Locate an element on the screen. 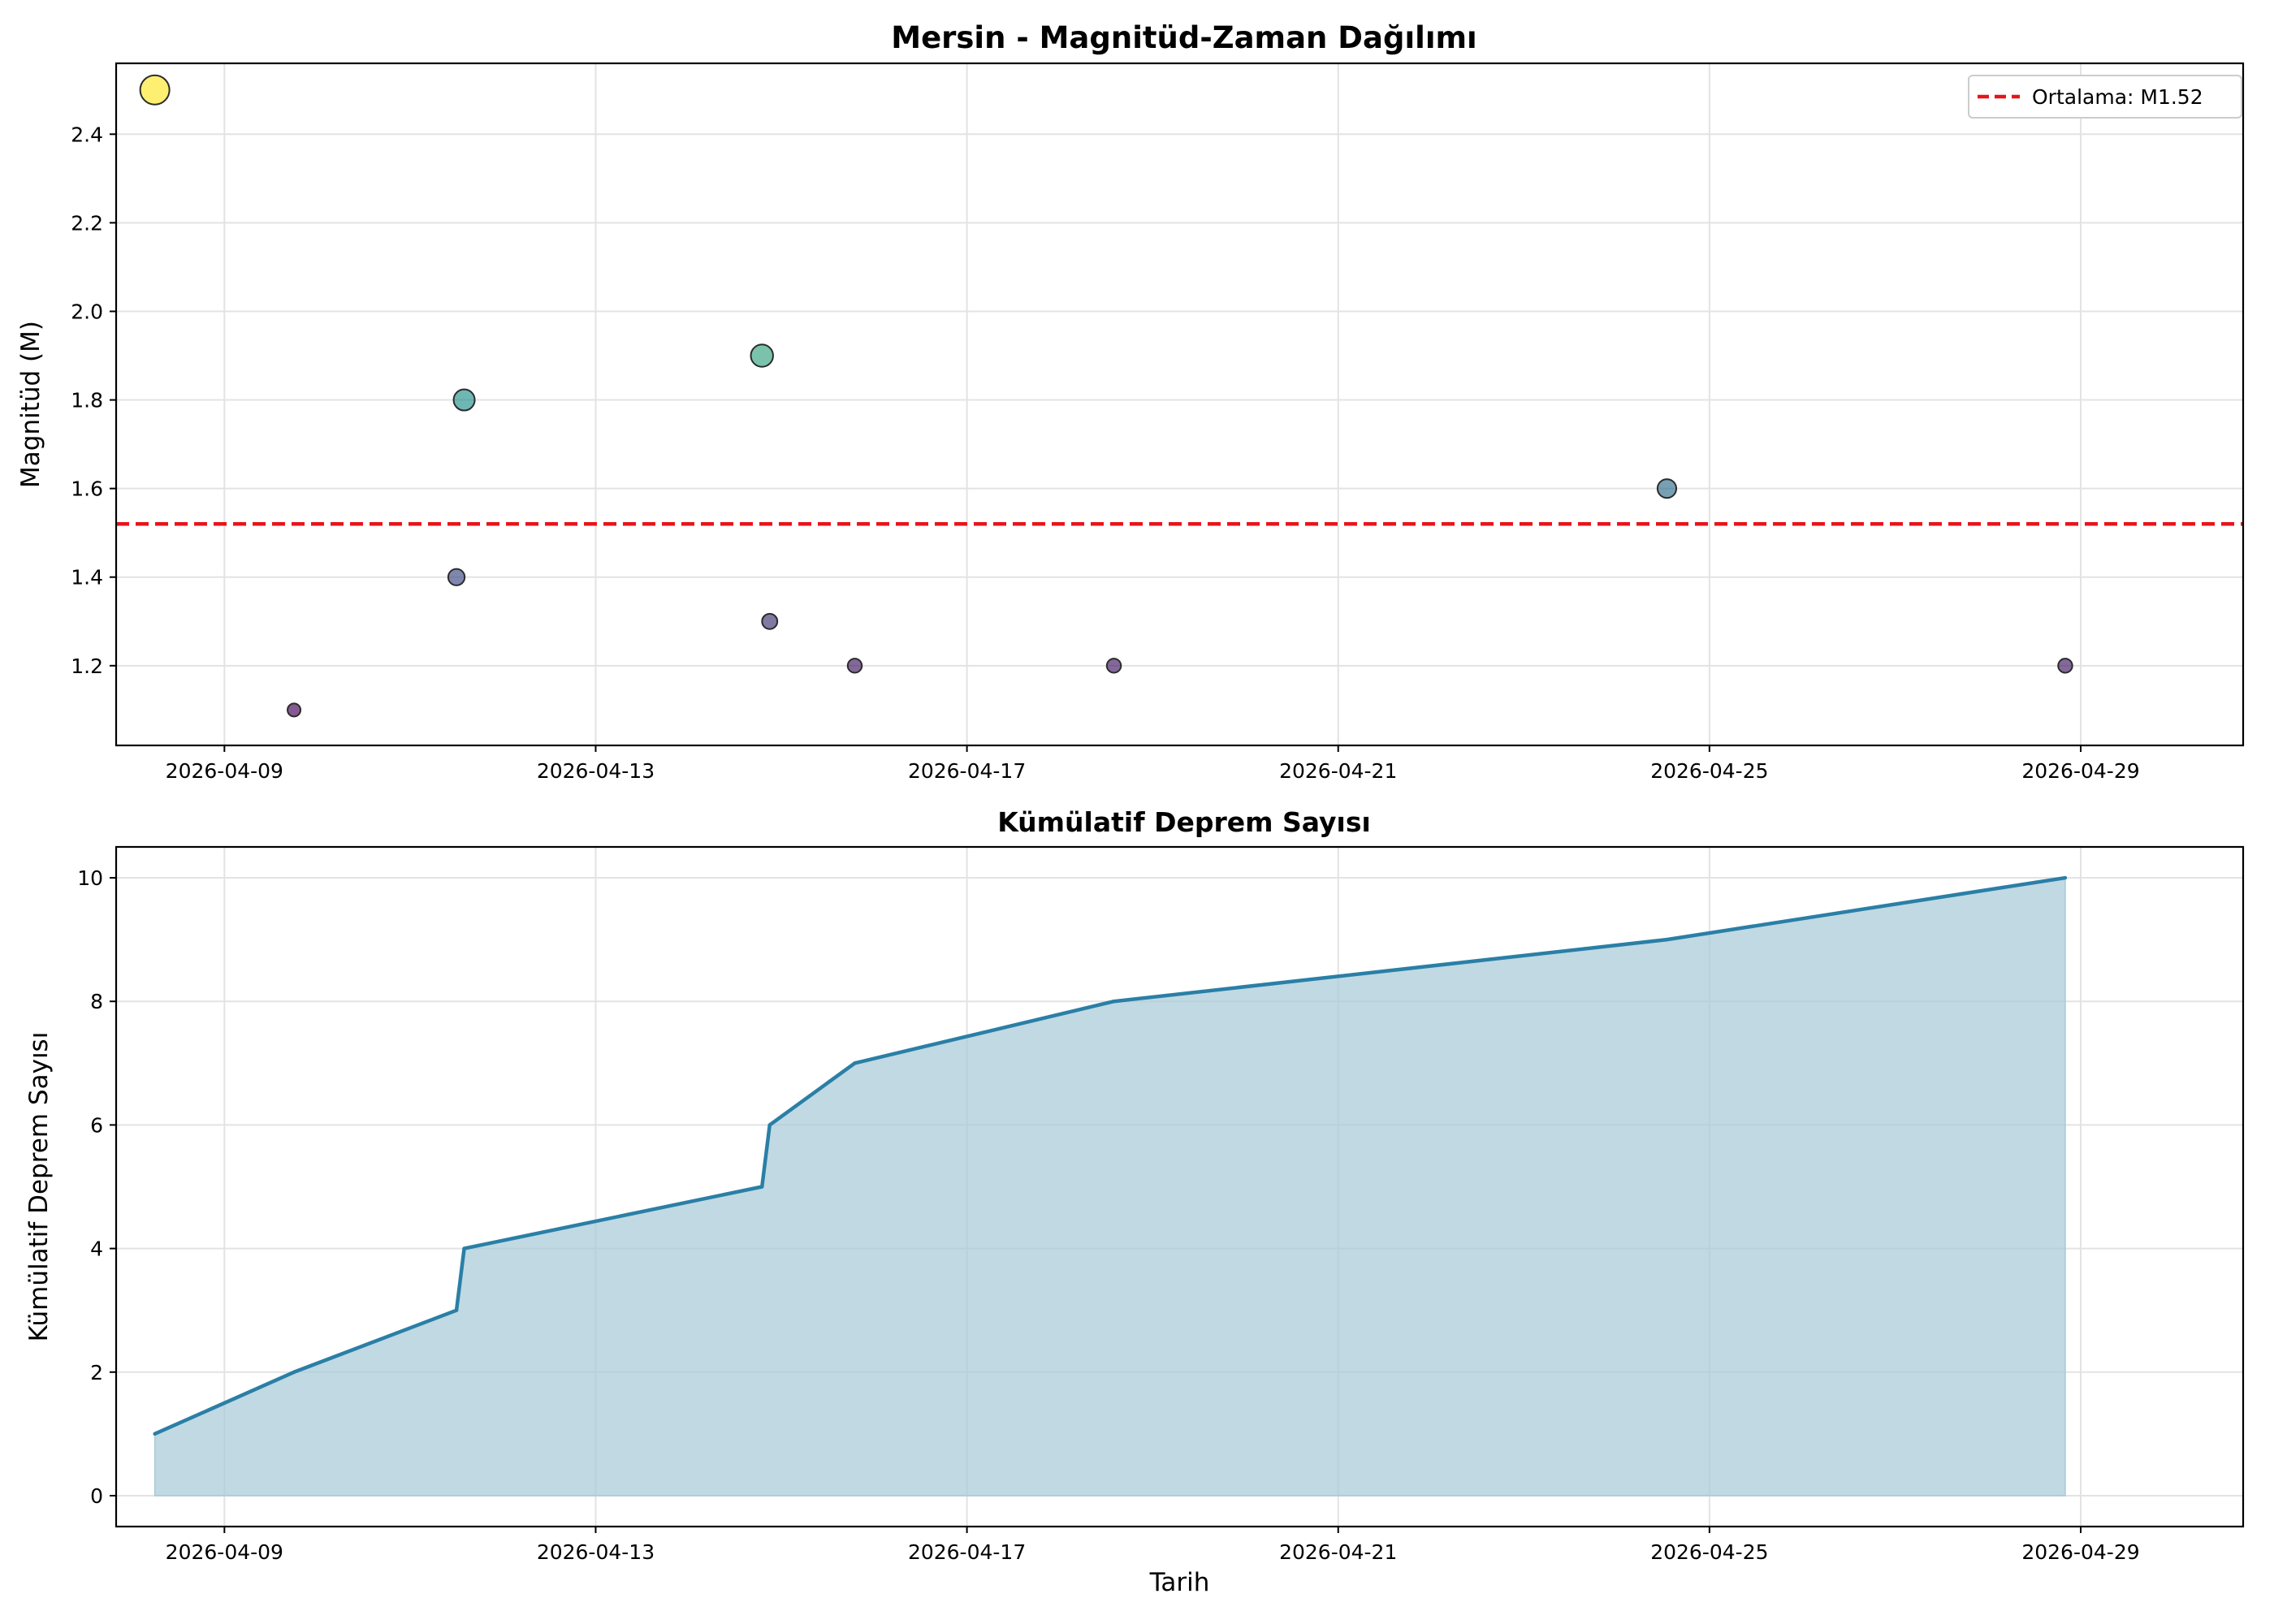 This screenshot has height=1624, width=2274. chart-title: Kümülatif Deprem Sayısı is located at coordinates (1184, 822).